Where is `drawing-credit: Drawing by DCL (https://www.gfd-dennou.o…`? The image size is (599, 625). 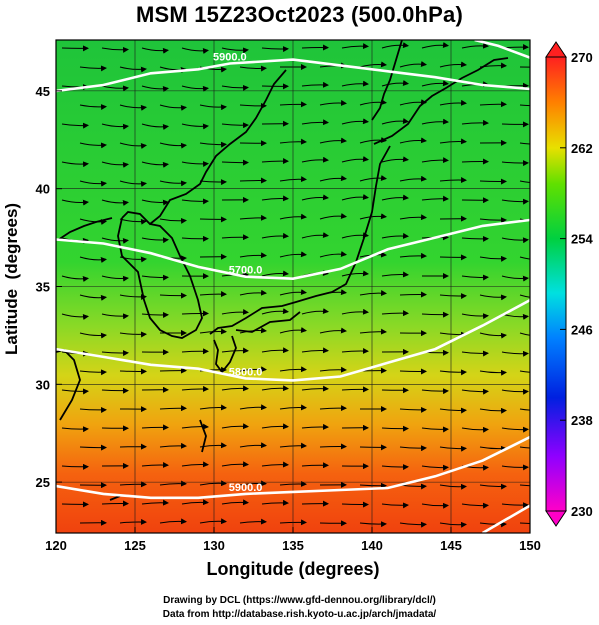
drawing-credit: Drawing by DCL (https://www.gfd-dennou.o… is located at coordinates (299, 600).